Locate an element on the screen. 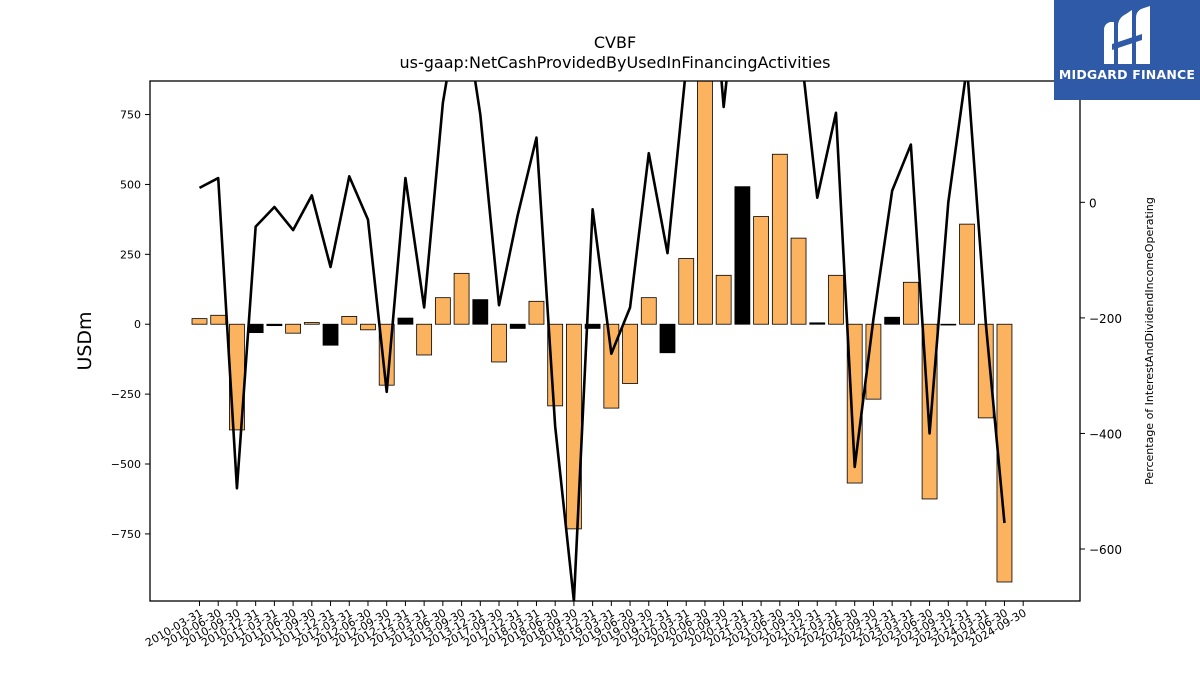  brand-name: MIDGARD FINANCE is located at coordinates (1127, 74).